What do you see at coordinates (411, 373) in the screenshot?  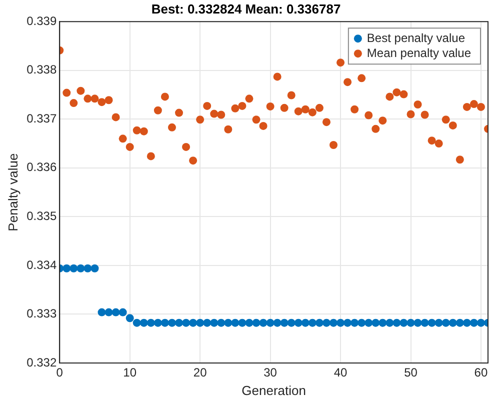 I see `x-tick-label: 50` at bounding box center [411, 373].